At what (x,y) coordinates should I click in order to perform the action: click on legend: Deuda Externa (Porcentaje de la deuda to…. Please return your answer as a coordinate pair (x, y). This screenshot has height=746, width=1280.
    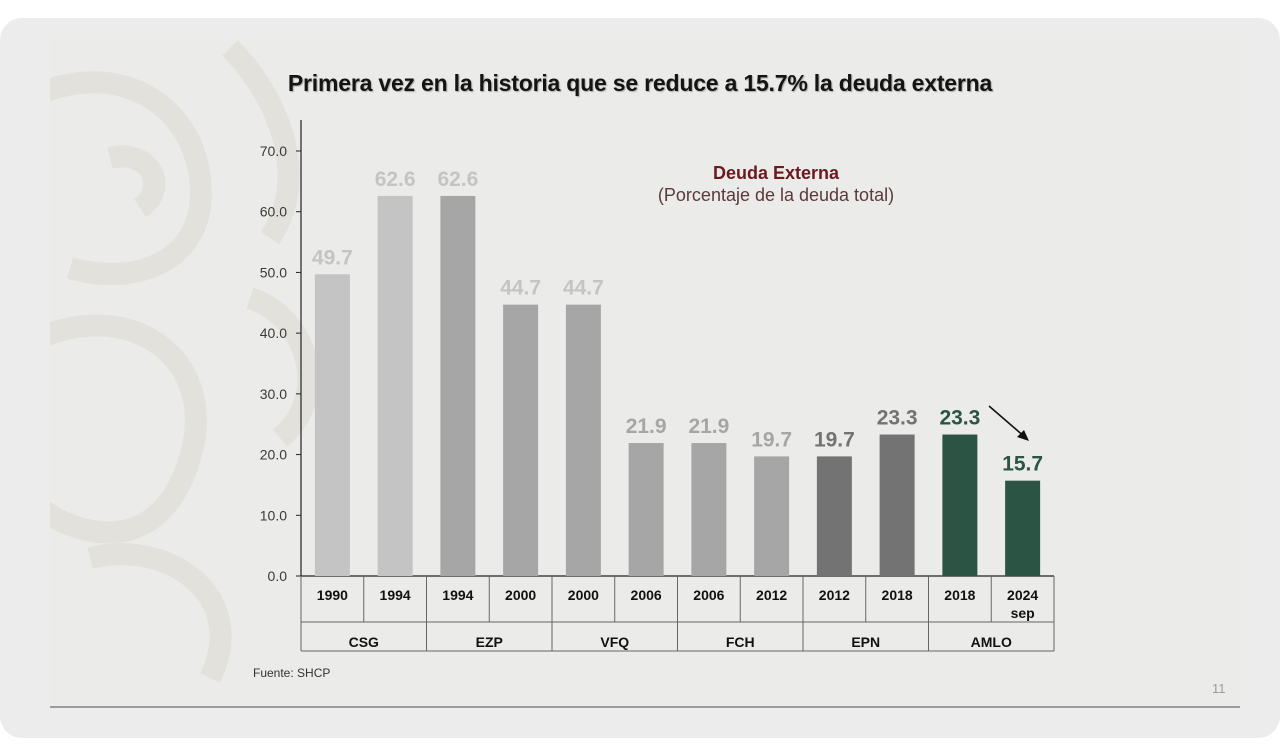
    Looking at the image, I should click on (776, 185).